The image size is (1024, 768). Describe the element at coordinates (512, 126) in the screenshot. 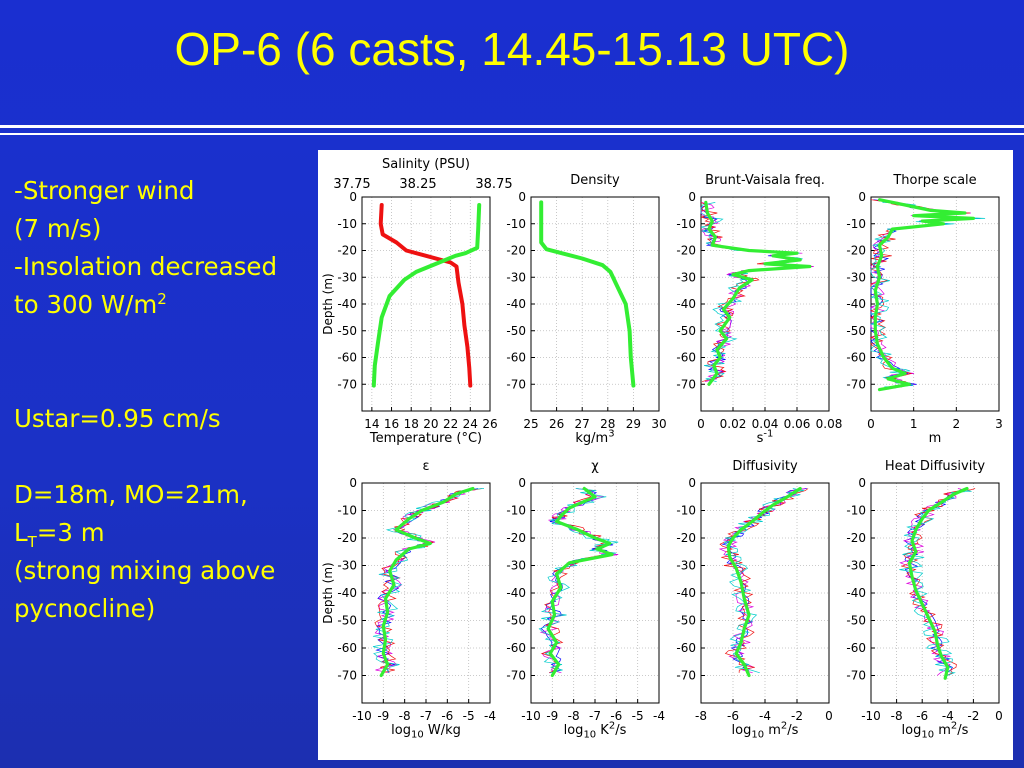

I see `title-divider-thick` at that location.